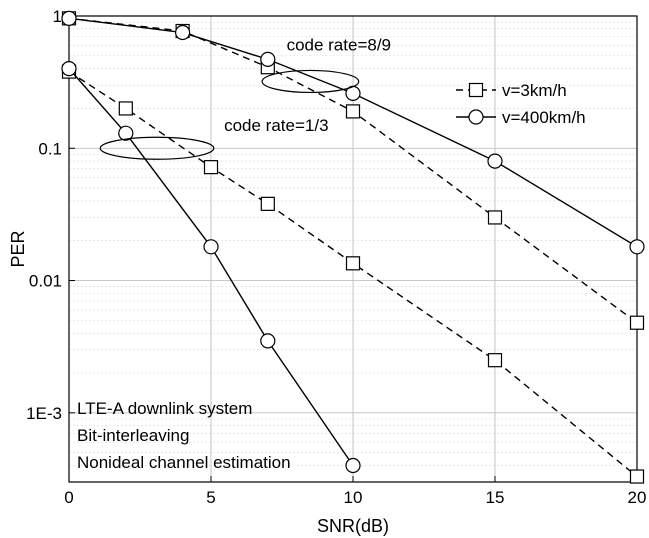 The image size is (649, 538). What do you see at coordinates (164, 408) in the screenshot?
I see `info-text-line: LTE-A downlink system` at bounding box center [164, 408].